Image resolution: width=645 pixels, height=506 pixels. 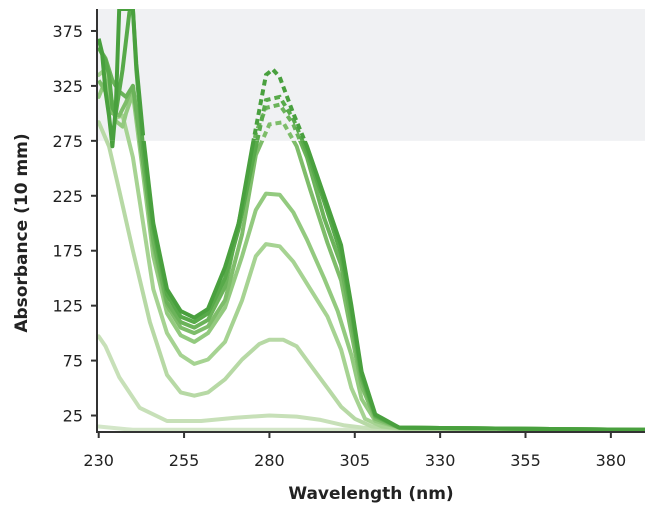 I want to click on y-ticks: 25 75 125 175 225 275 325 375, so click(x=74, y=224).